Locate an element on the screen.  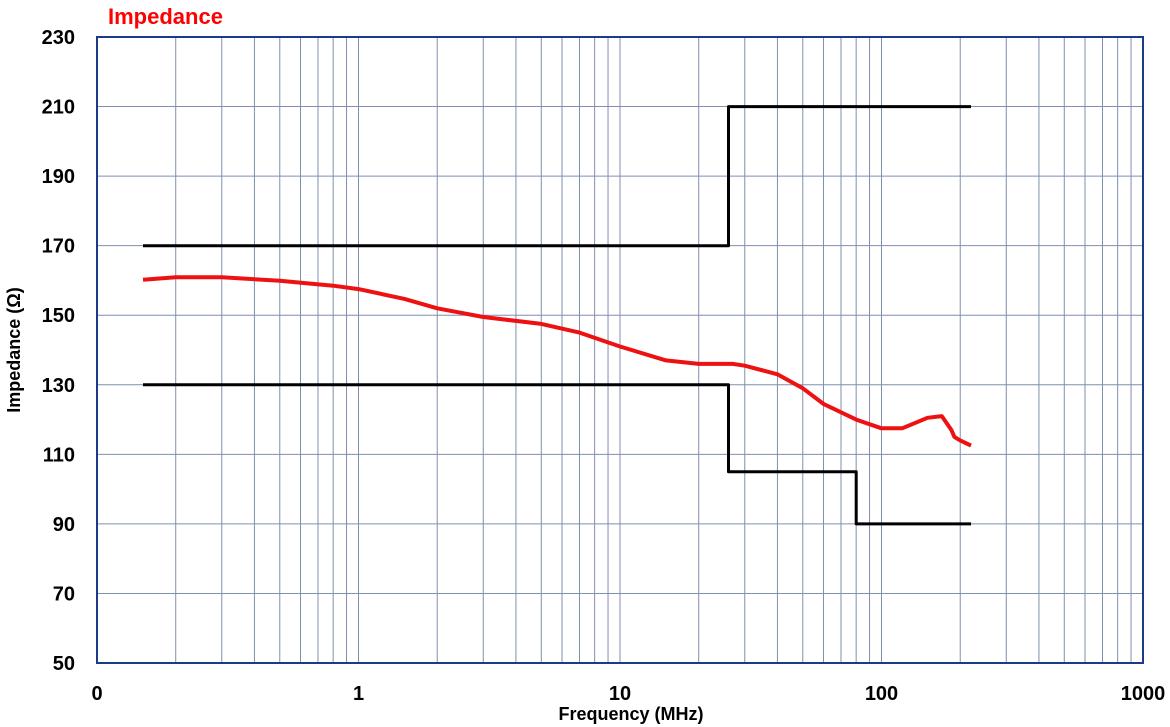
x-tick-label: 1 is located at coordinates (358, 694).